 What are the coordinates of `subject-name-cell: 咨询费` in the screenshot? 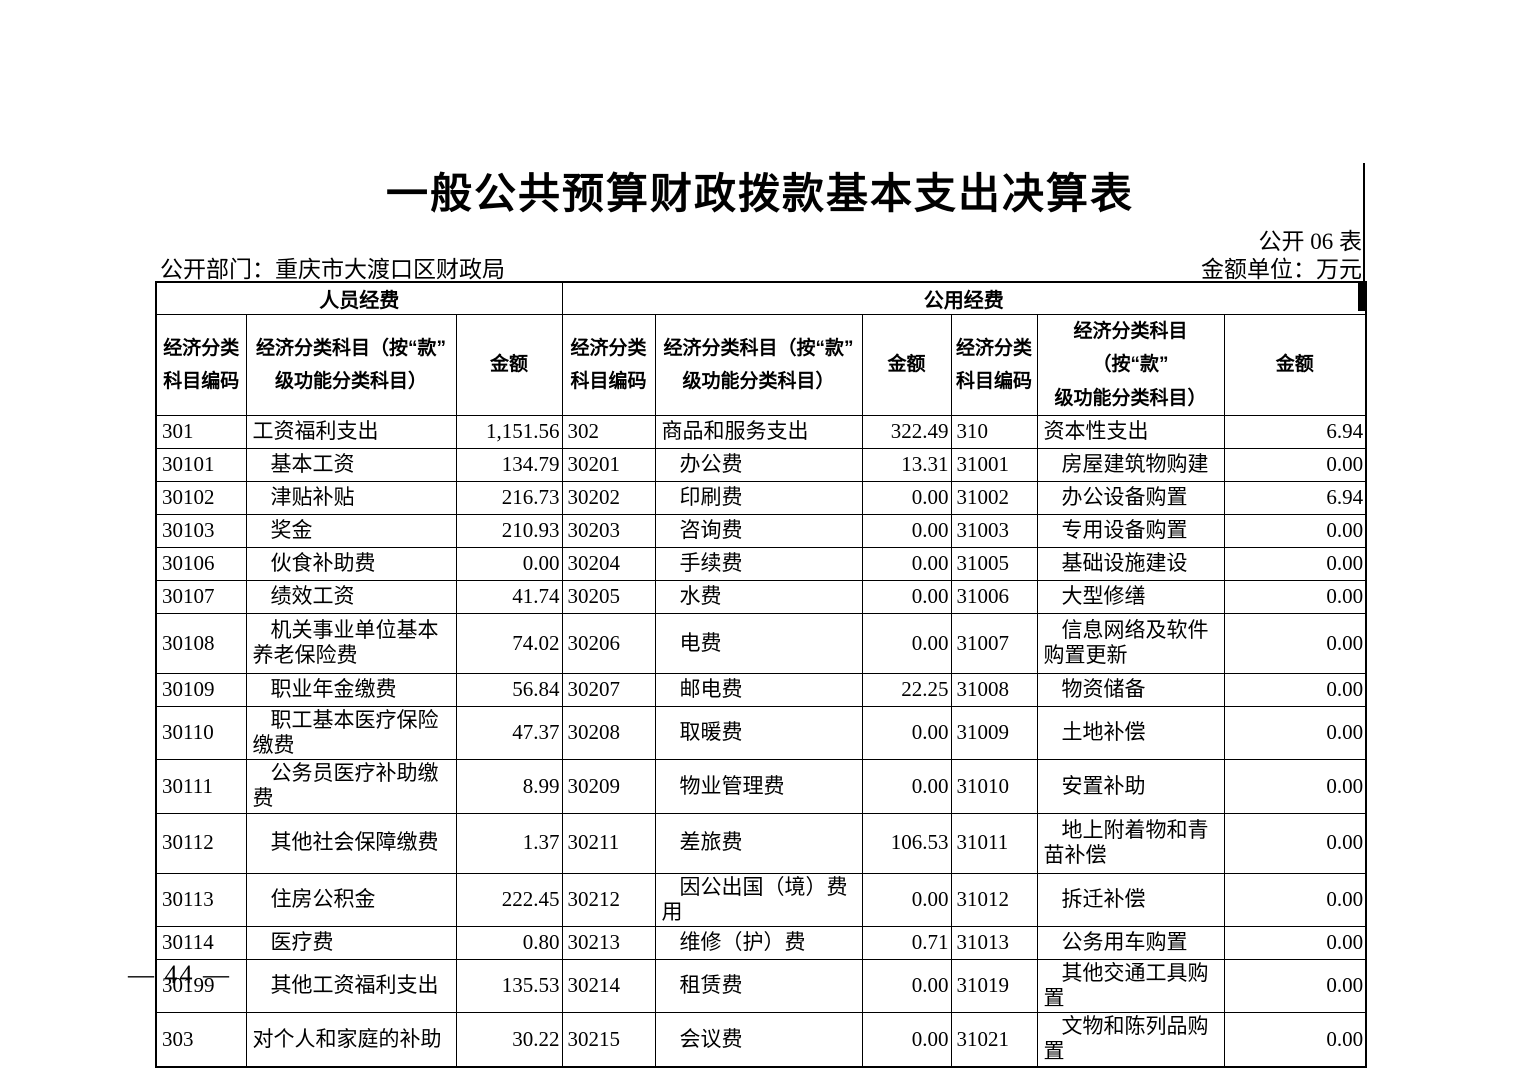 It's located at (758, 530).